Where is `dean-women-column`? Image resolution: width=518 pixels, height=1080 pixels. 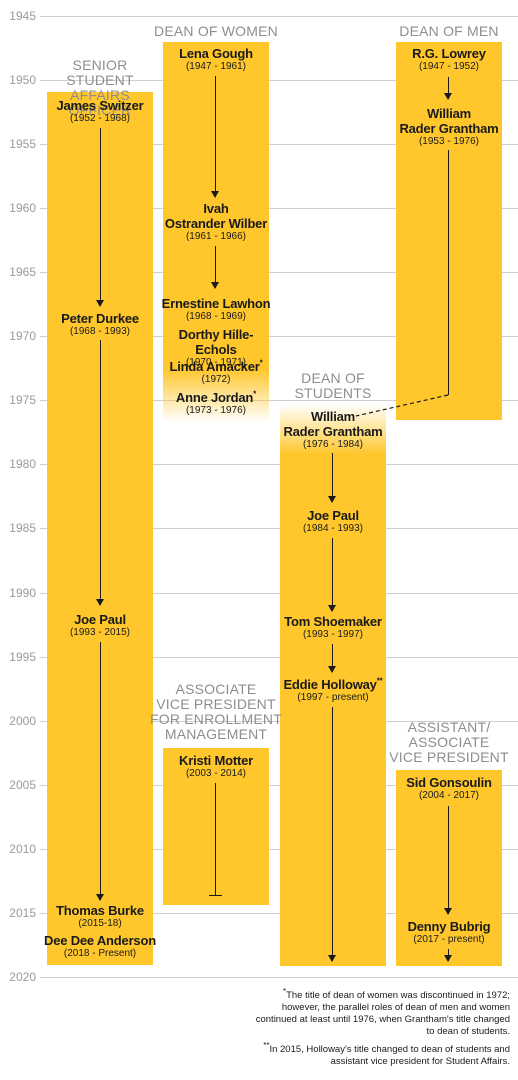
dean-women-column is located at coordinates (216, 232).